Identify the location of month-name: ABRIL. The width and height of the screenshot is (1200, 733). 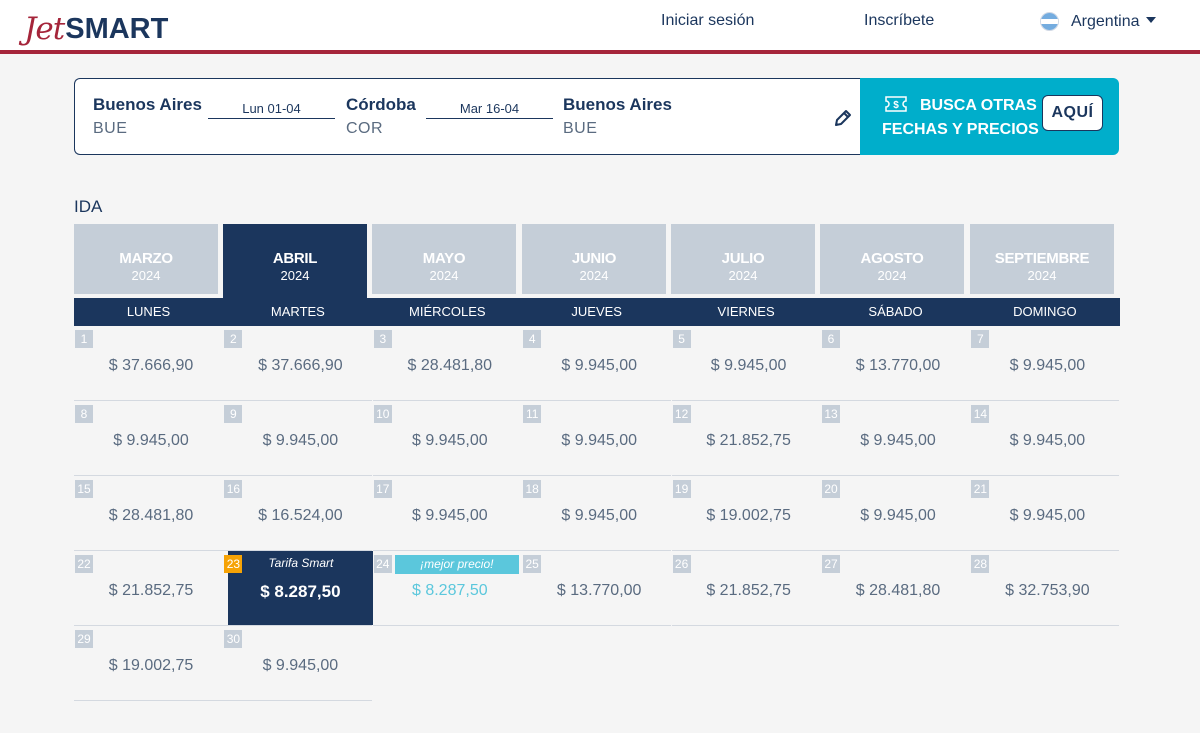
(295, 258).